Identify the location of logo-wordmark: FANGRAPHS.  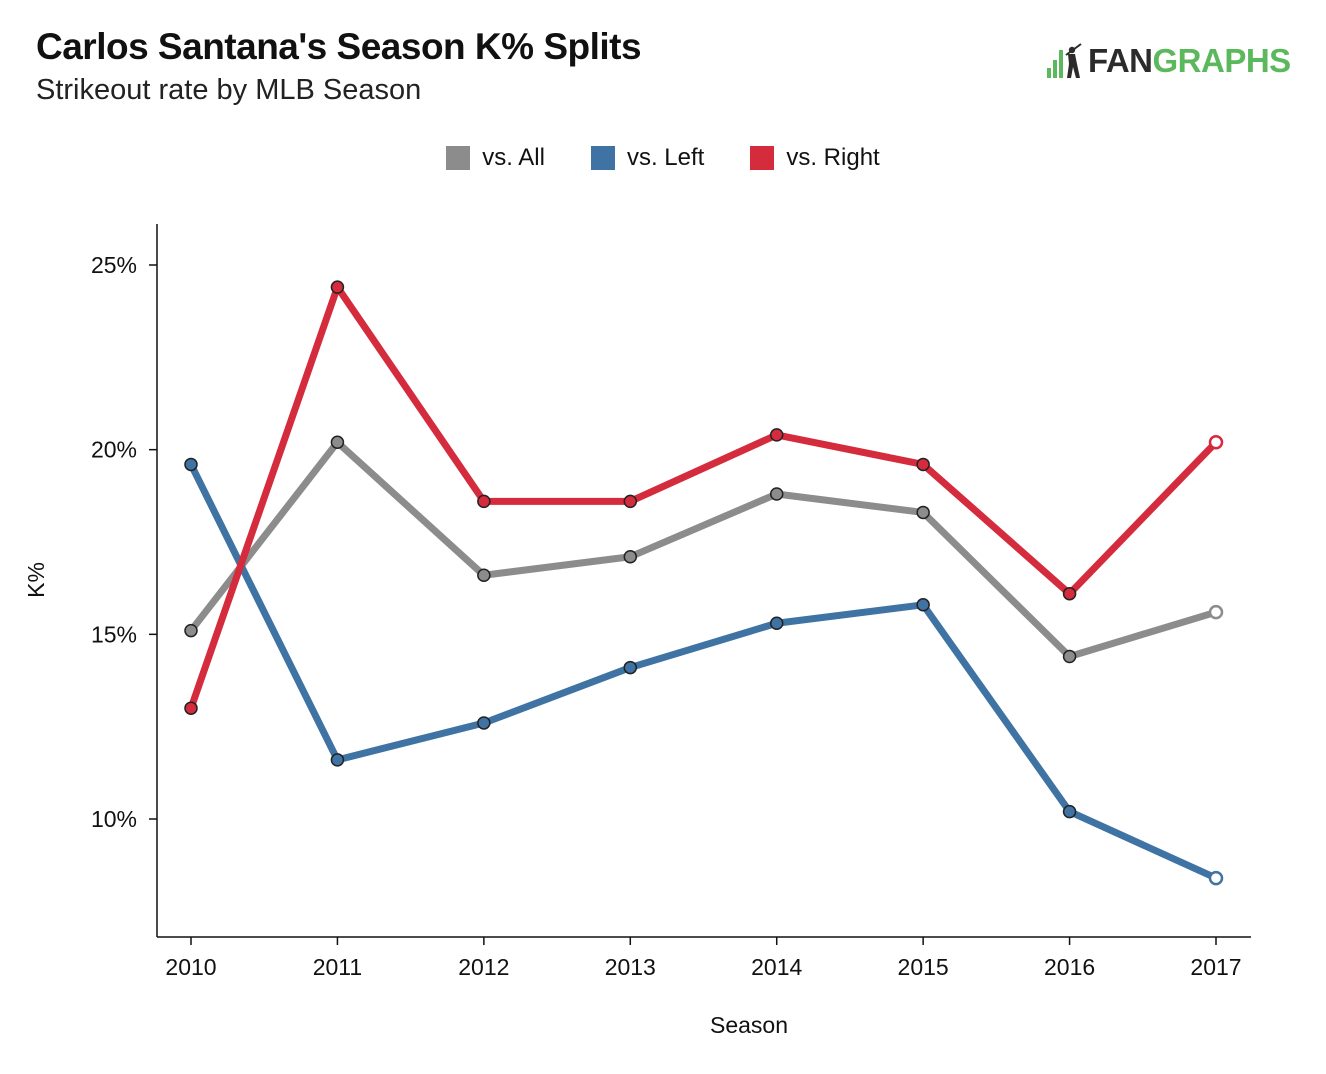
(1189, 61).